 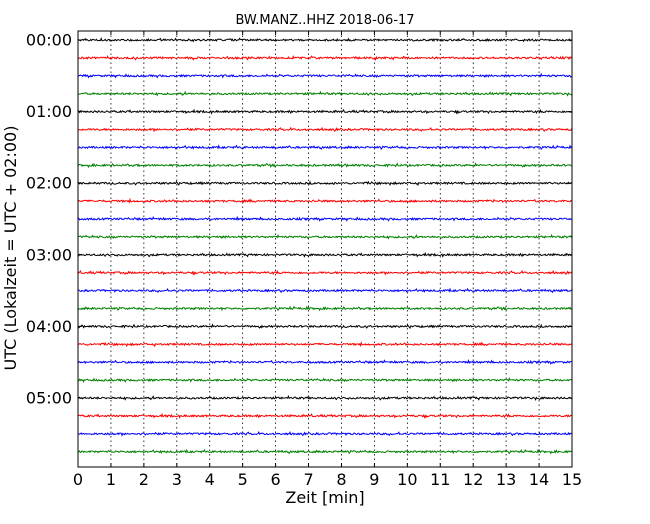 I want to click on x-tick-label: 7, so click(x=308, y=479).